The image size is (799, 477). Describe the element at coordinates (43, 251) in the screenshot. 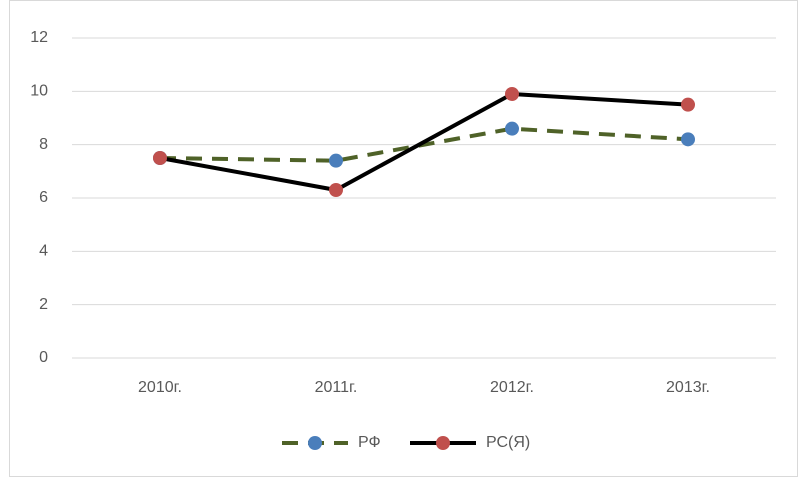

I see `y-tick-label: 4` at that location.